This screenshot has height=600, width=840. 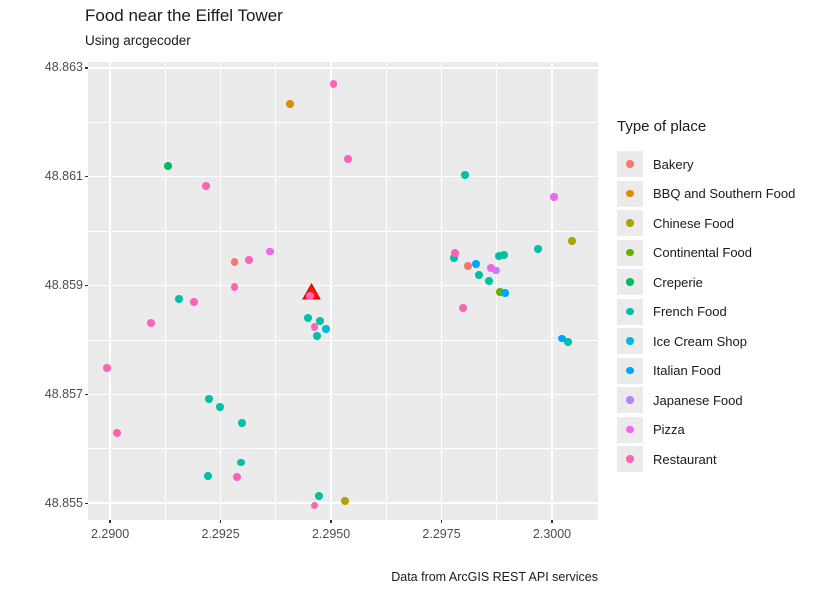 What do you see at coordinates (706, 223) in the screenshot?
I see `legend-item-chinese-food: Chinese Food` at bounding box center [706, 223].